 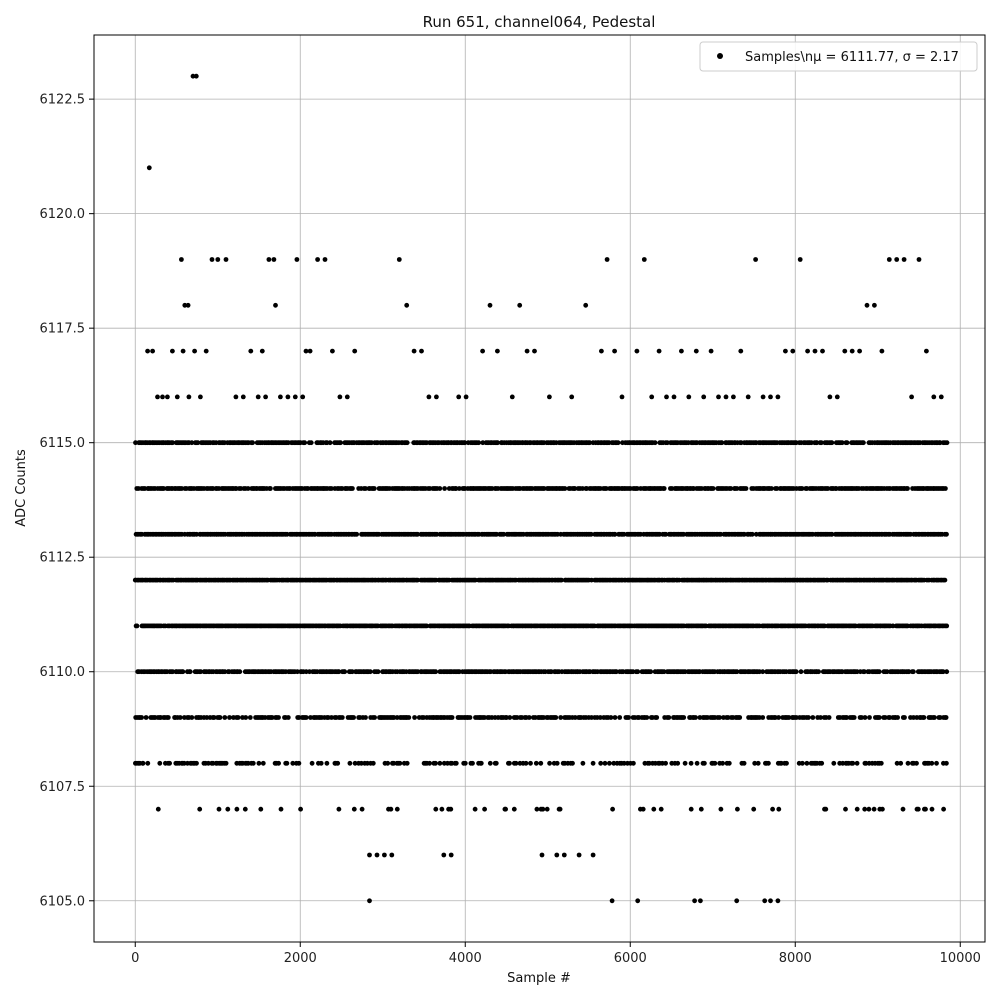 What do you see at coordinates (838, 56) in the screenshot?
I see `legend: Samples\nμ = 6111.77, σ = 2.17` at bounding box center [838, 56].